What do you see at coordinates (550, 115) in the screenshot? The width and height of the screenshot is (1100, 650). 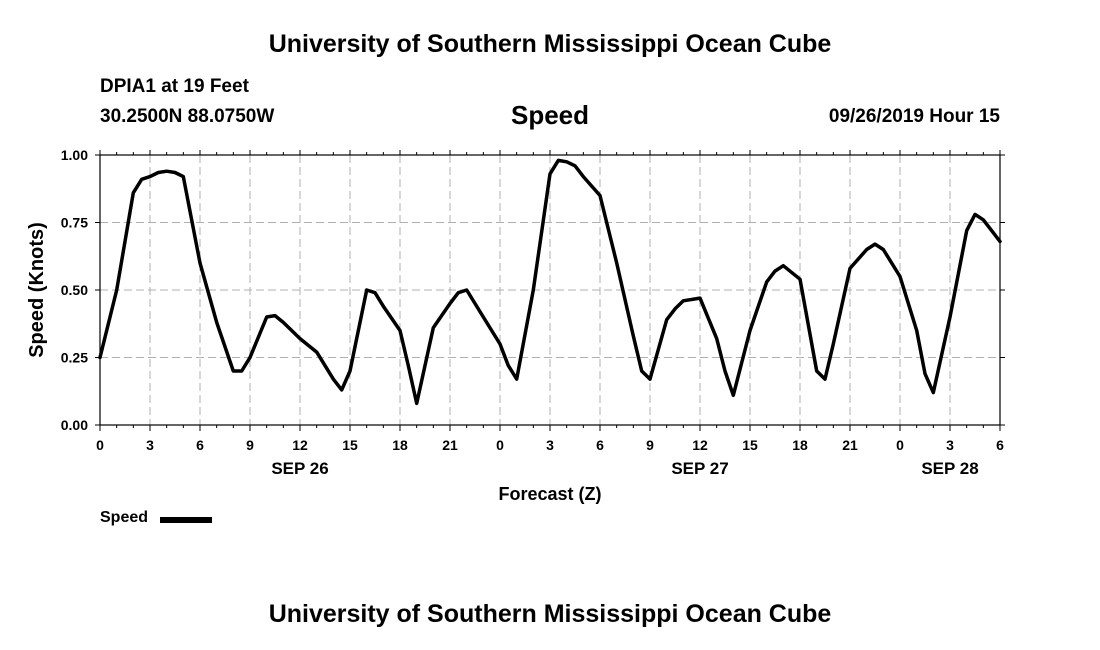 I see `variable-title: Speed` at bounding box center [550, 115].